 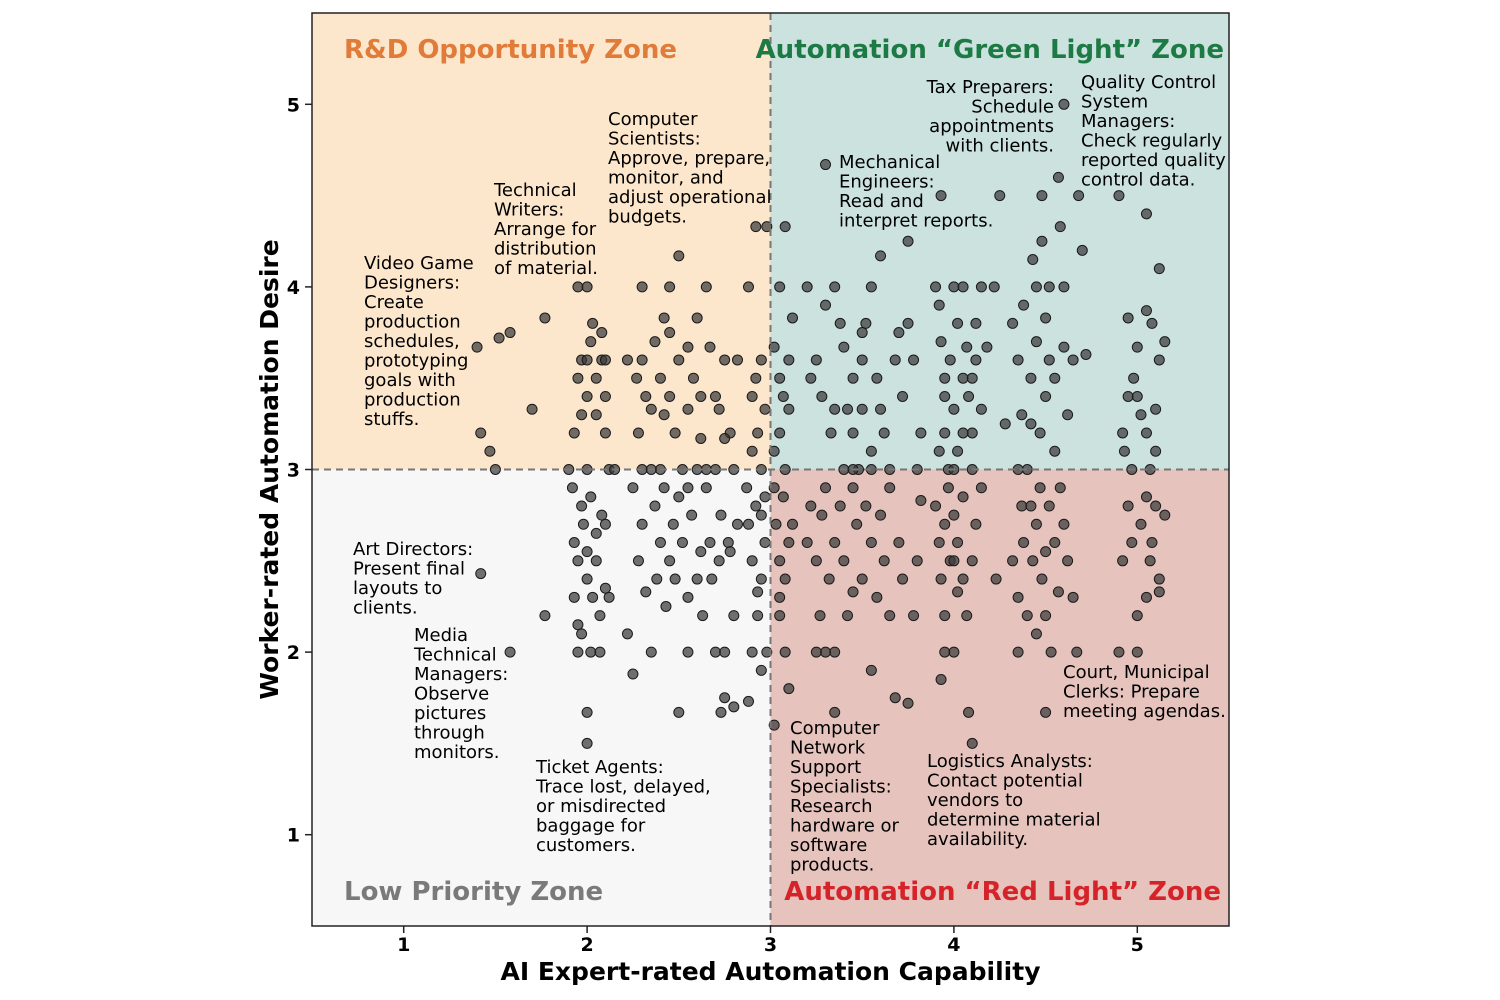 I want to click on annotation-line: Managers:, so click(x=1128, y=121).